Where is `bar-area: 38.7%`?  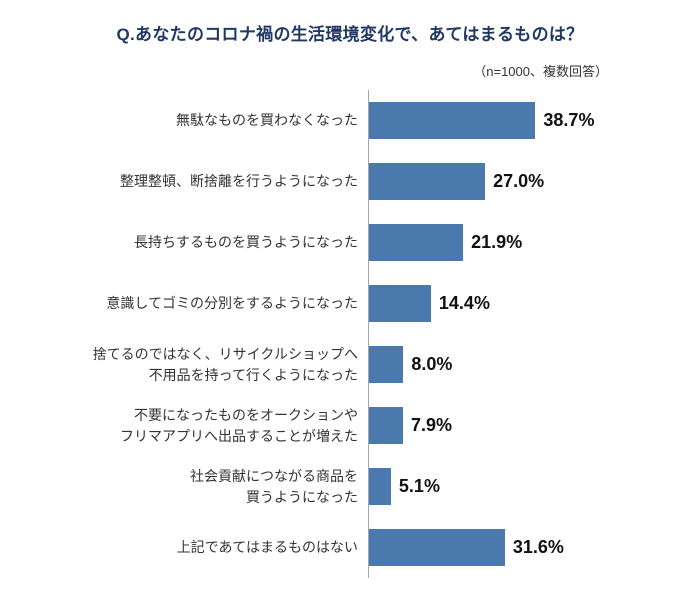
bar-area: 38.7% is located at coordinates (534, 120).